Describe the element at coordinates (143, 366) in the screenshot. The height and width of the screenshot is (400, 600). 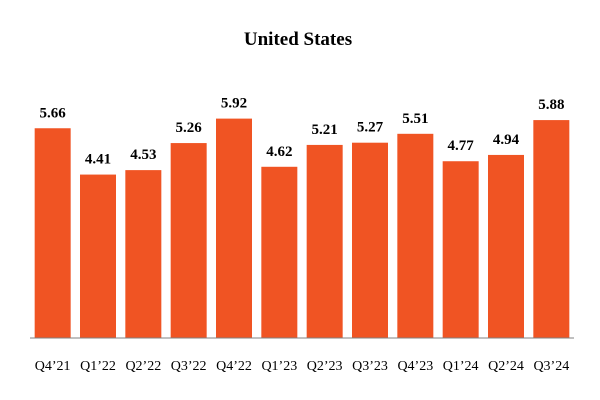
I see `x-tick-label-2: Q2’22` at that location.